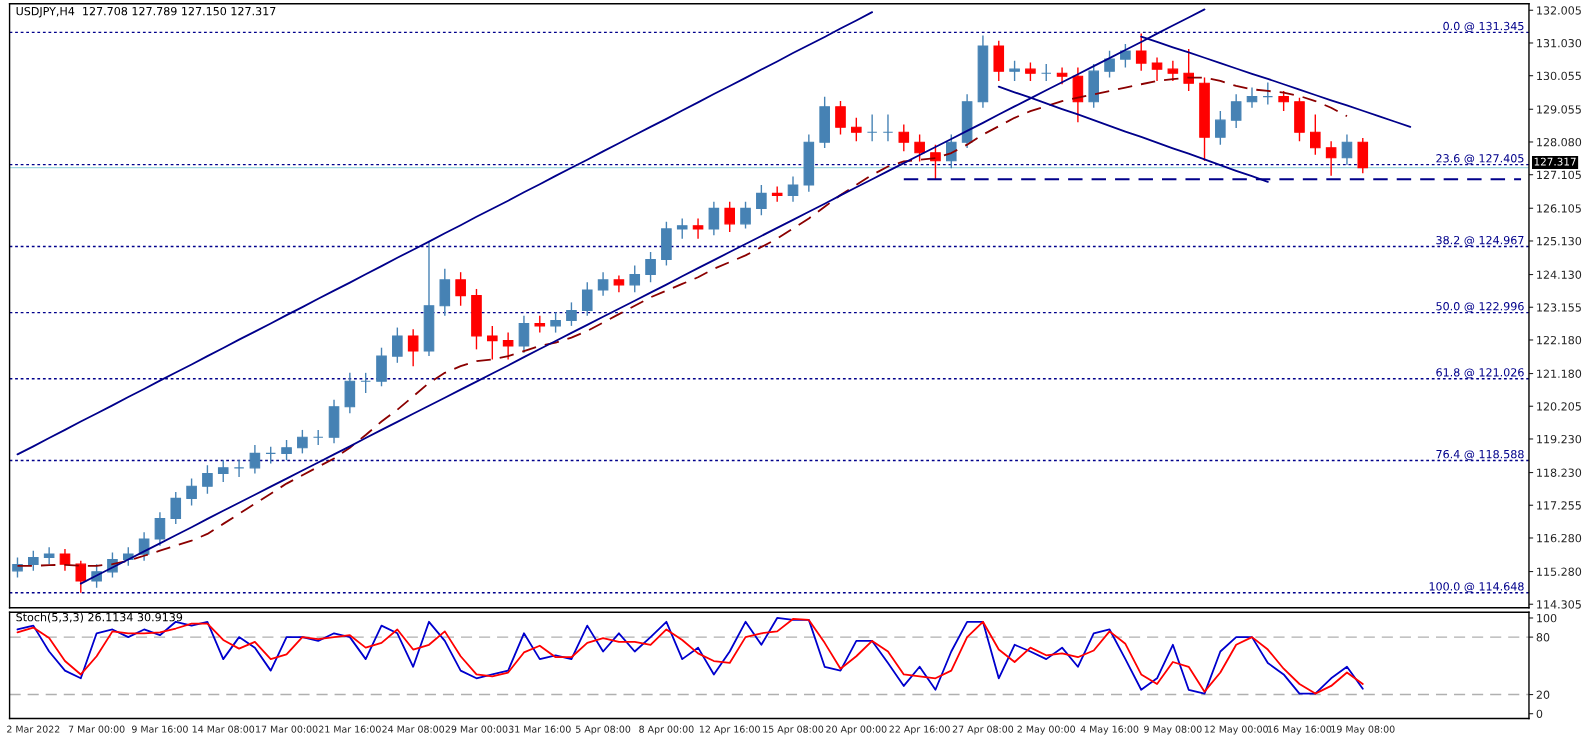 The image size is (1596, 743). What do you see at coordinates (919, 730) in the screenshot?
I see `x-tick-label: 22 Apr 16:00` at bounding box center [919, 730].